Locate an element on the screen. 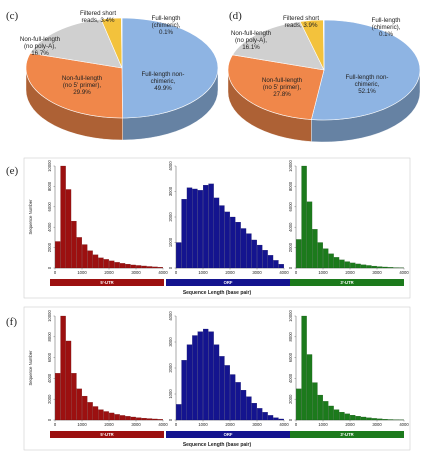  region-label-3-utr: 3'-UTR is located at coordinates (346, 434).